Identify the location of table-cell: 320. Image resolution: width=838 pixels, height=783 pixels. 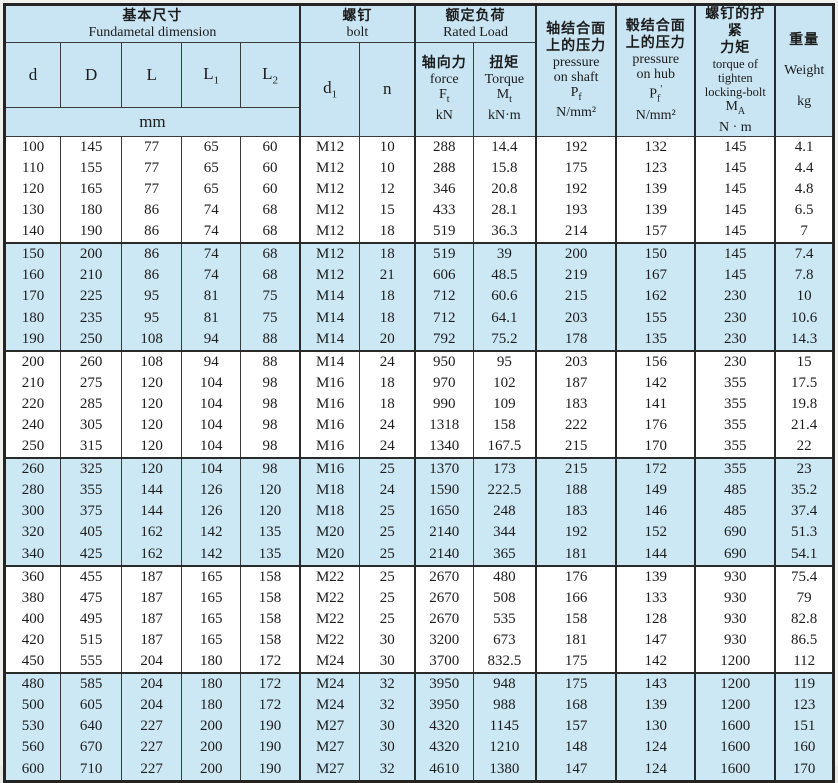
(32, 533).